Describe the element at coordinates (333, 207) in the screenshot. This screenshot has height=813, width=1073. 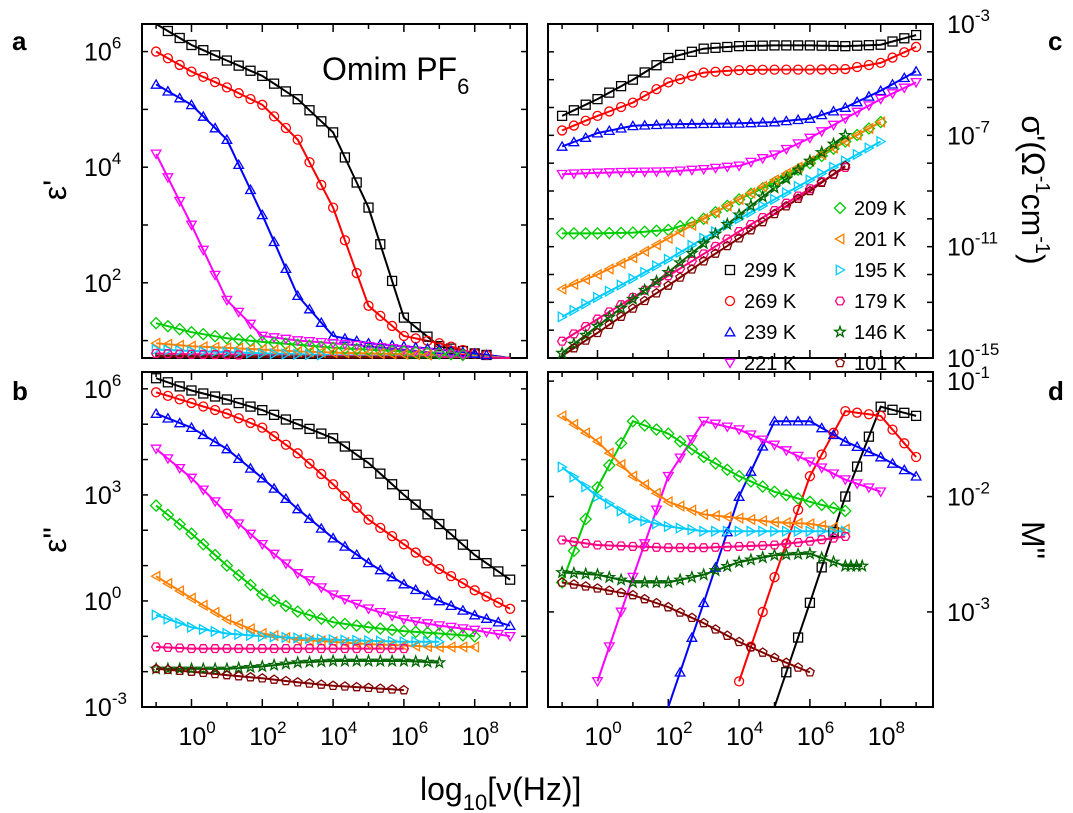
I see `data-point-a-269K` at that location.